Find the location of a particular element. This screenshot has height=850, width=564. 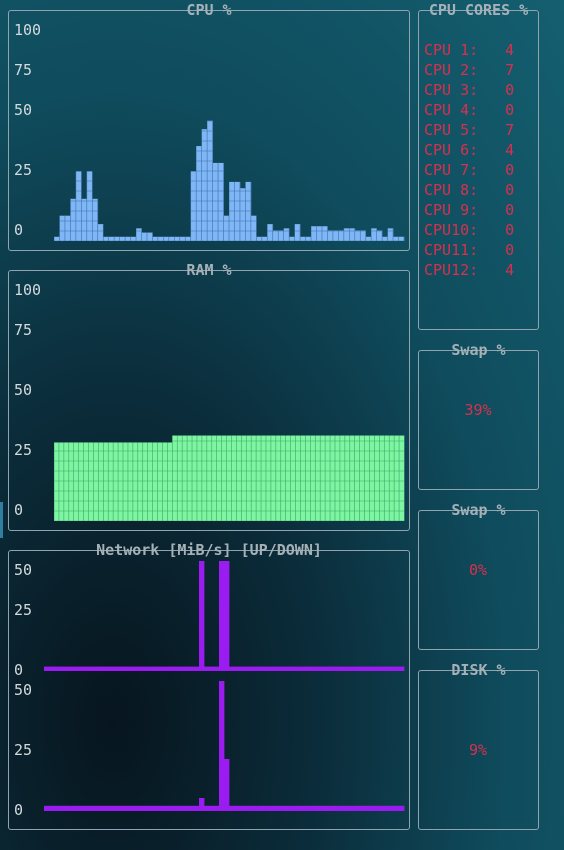

swap-panel-1: Swap % is located at coordinates (478, 415).